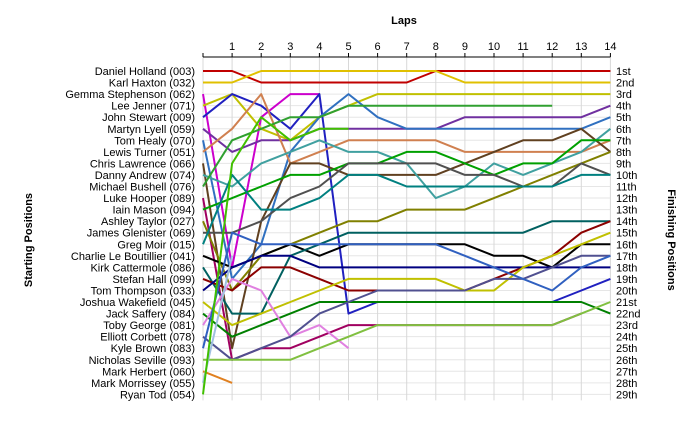 This screenshot has height=435, width=700. I want to click on lap-label: 5, so click(348, 47).